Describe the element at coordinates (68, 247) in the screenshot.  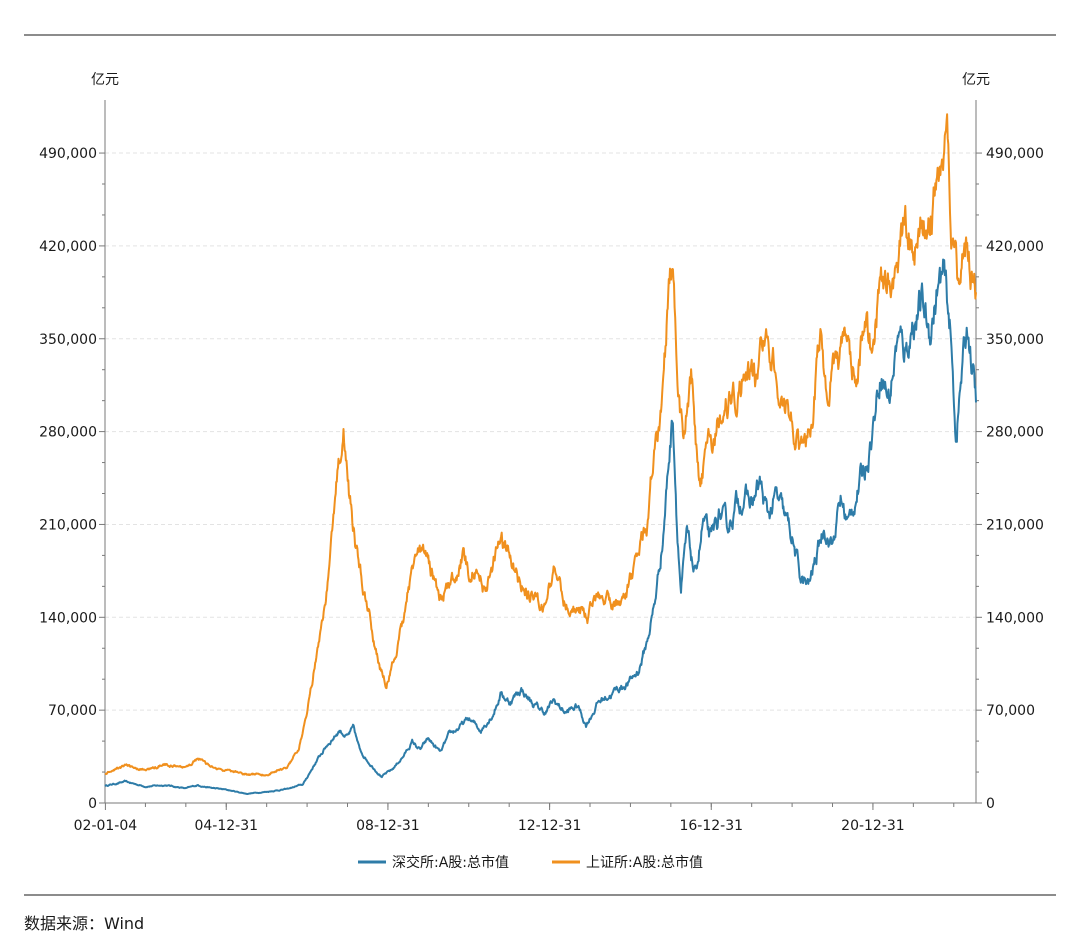
I see `y-tick-label-left: 420,000` at that location.